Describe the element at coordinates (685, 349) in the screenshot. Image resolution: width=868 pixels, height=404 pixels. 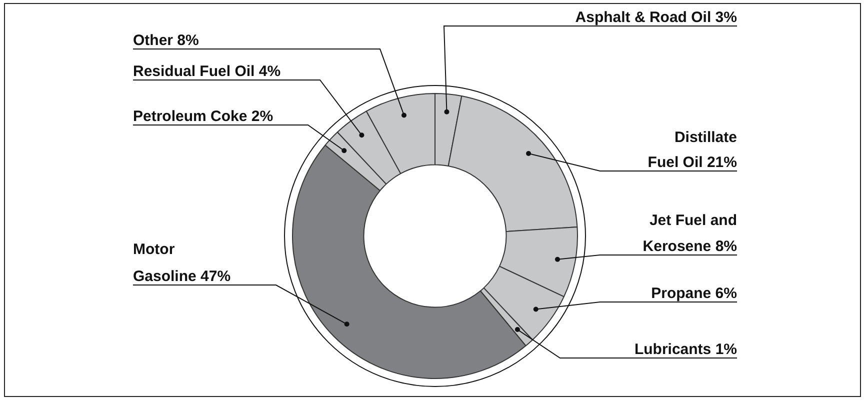
I see `slice-label: Lubricants 1%` at that location.